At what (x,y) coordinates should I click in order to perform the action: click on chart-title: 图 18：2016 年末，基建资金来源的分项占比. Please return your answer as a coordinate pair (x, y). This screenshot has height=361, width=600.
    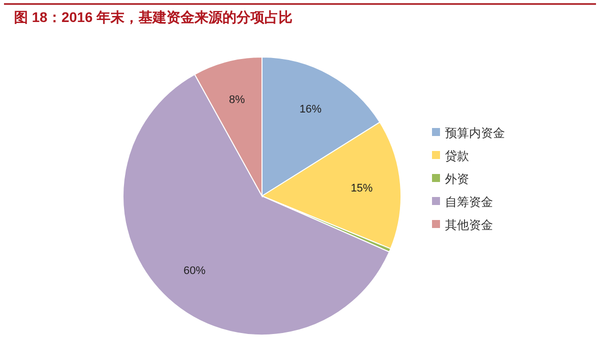
    Looking at the image, I should click on (153, 17).